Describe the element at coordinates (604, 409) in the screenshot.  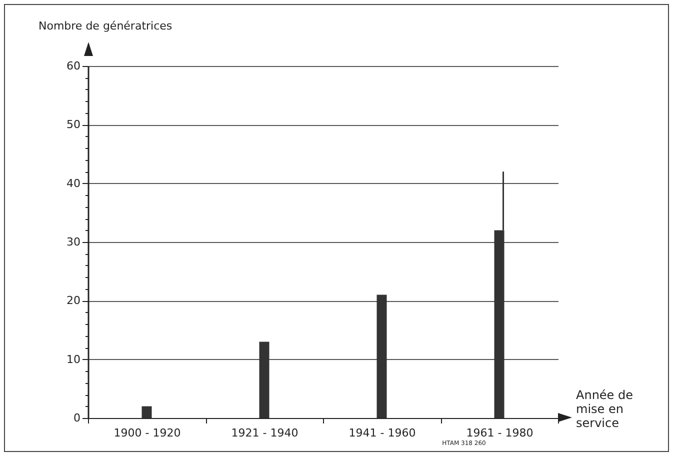
I see `x-axis-title: Année de mise en service` at that location.